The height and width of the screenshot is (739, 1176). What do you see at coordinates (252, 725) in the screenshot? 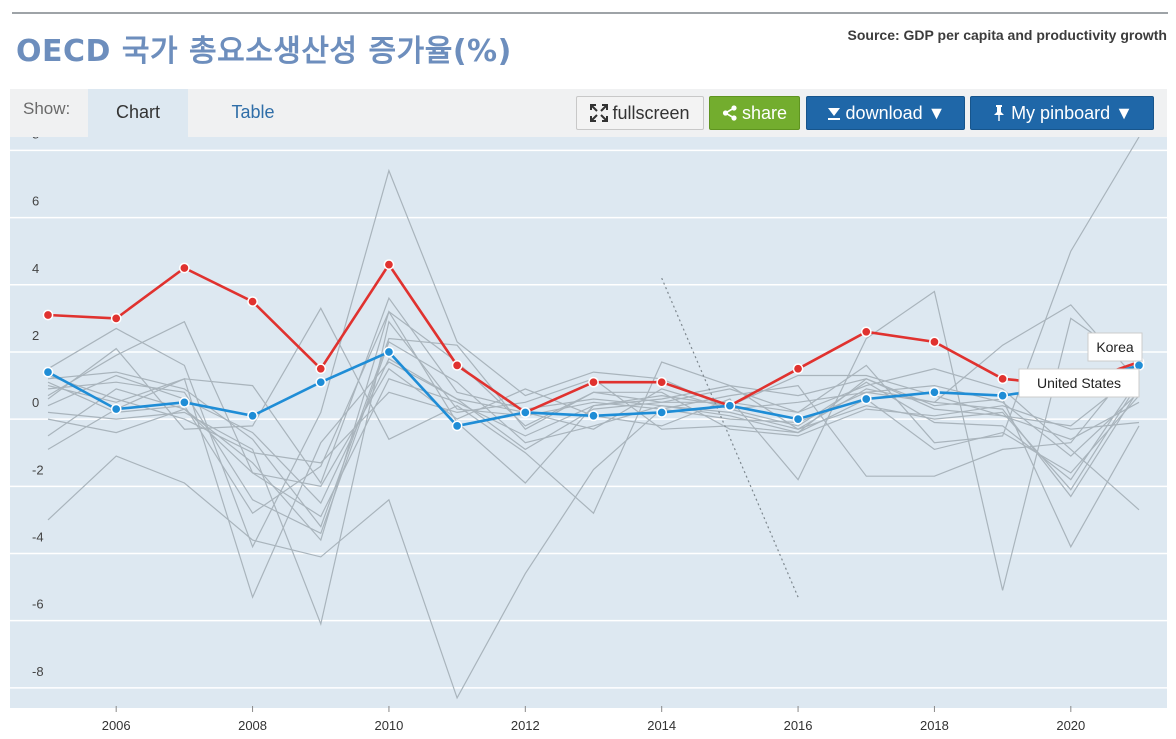
I see `x-tick-label: 2008` at bounding box center [252, 725].